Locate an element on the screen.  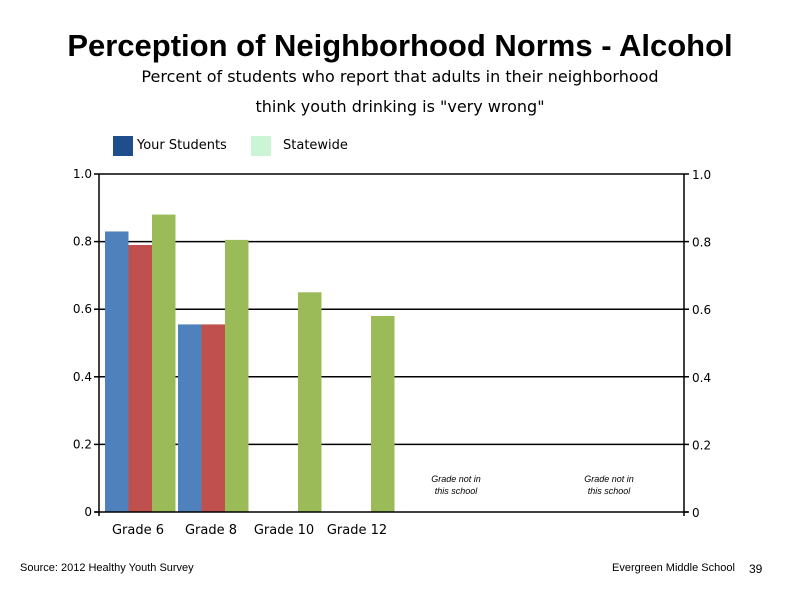
annotation-0-line-0: Grade not in is located at coordinates (456, 479).